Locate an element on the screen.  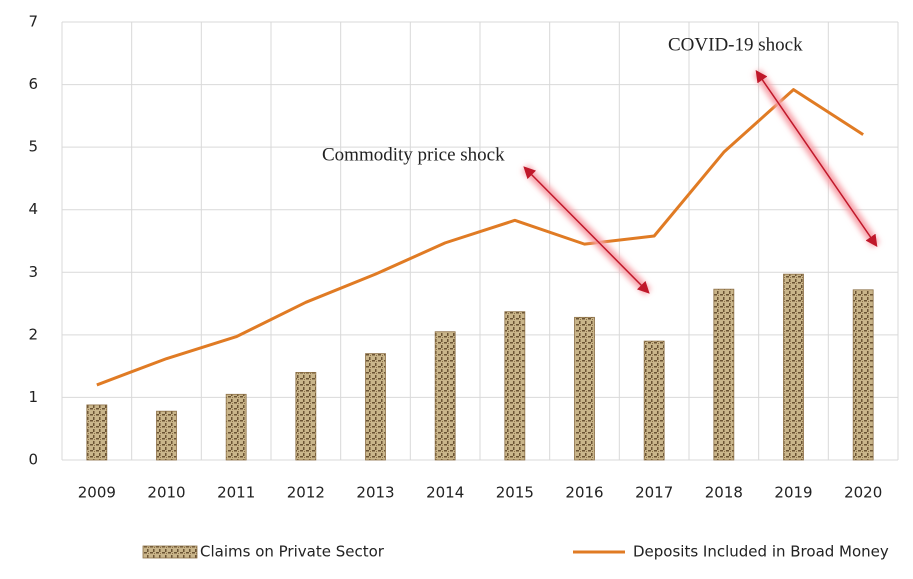
x-tick-label: 2010 is located at coordinates (166, 493).